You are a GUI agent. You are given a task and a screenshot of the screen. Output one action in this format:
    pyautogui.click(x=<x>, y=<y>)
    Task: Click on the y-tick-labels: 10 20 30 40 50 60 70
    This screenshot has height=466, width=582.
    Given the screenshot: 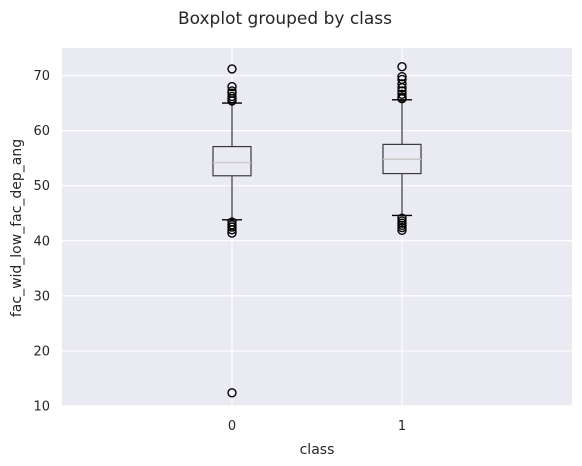 What is the action you would take?
    pyautogui.click(x=41, y=241)
    